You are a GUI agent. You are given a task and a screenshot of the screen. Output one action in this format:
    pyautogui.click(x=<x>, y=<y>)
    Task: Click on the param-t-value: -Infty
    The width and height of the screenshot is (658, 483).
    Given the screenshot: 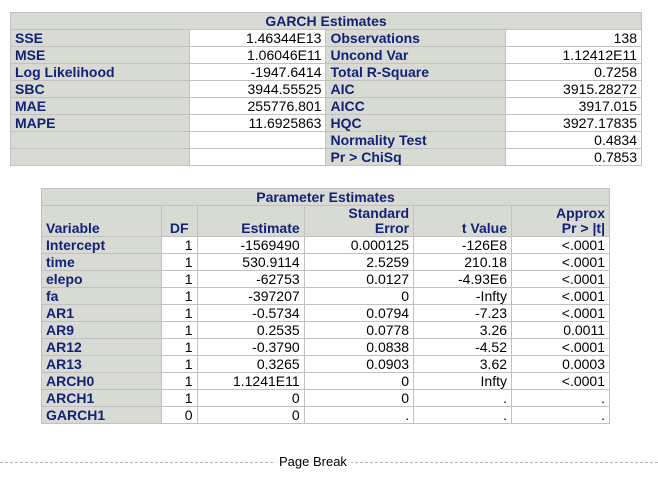 What is the action you would take?
    pyautogui.click(x=463, y=296)
    